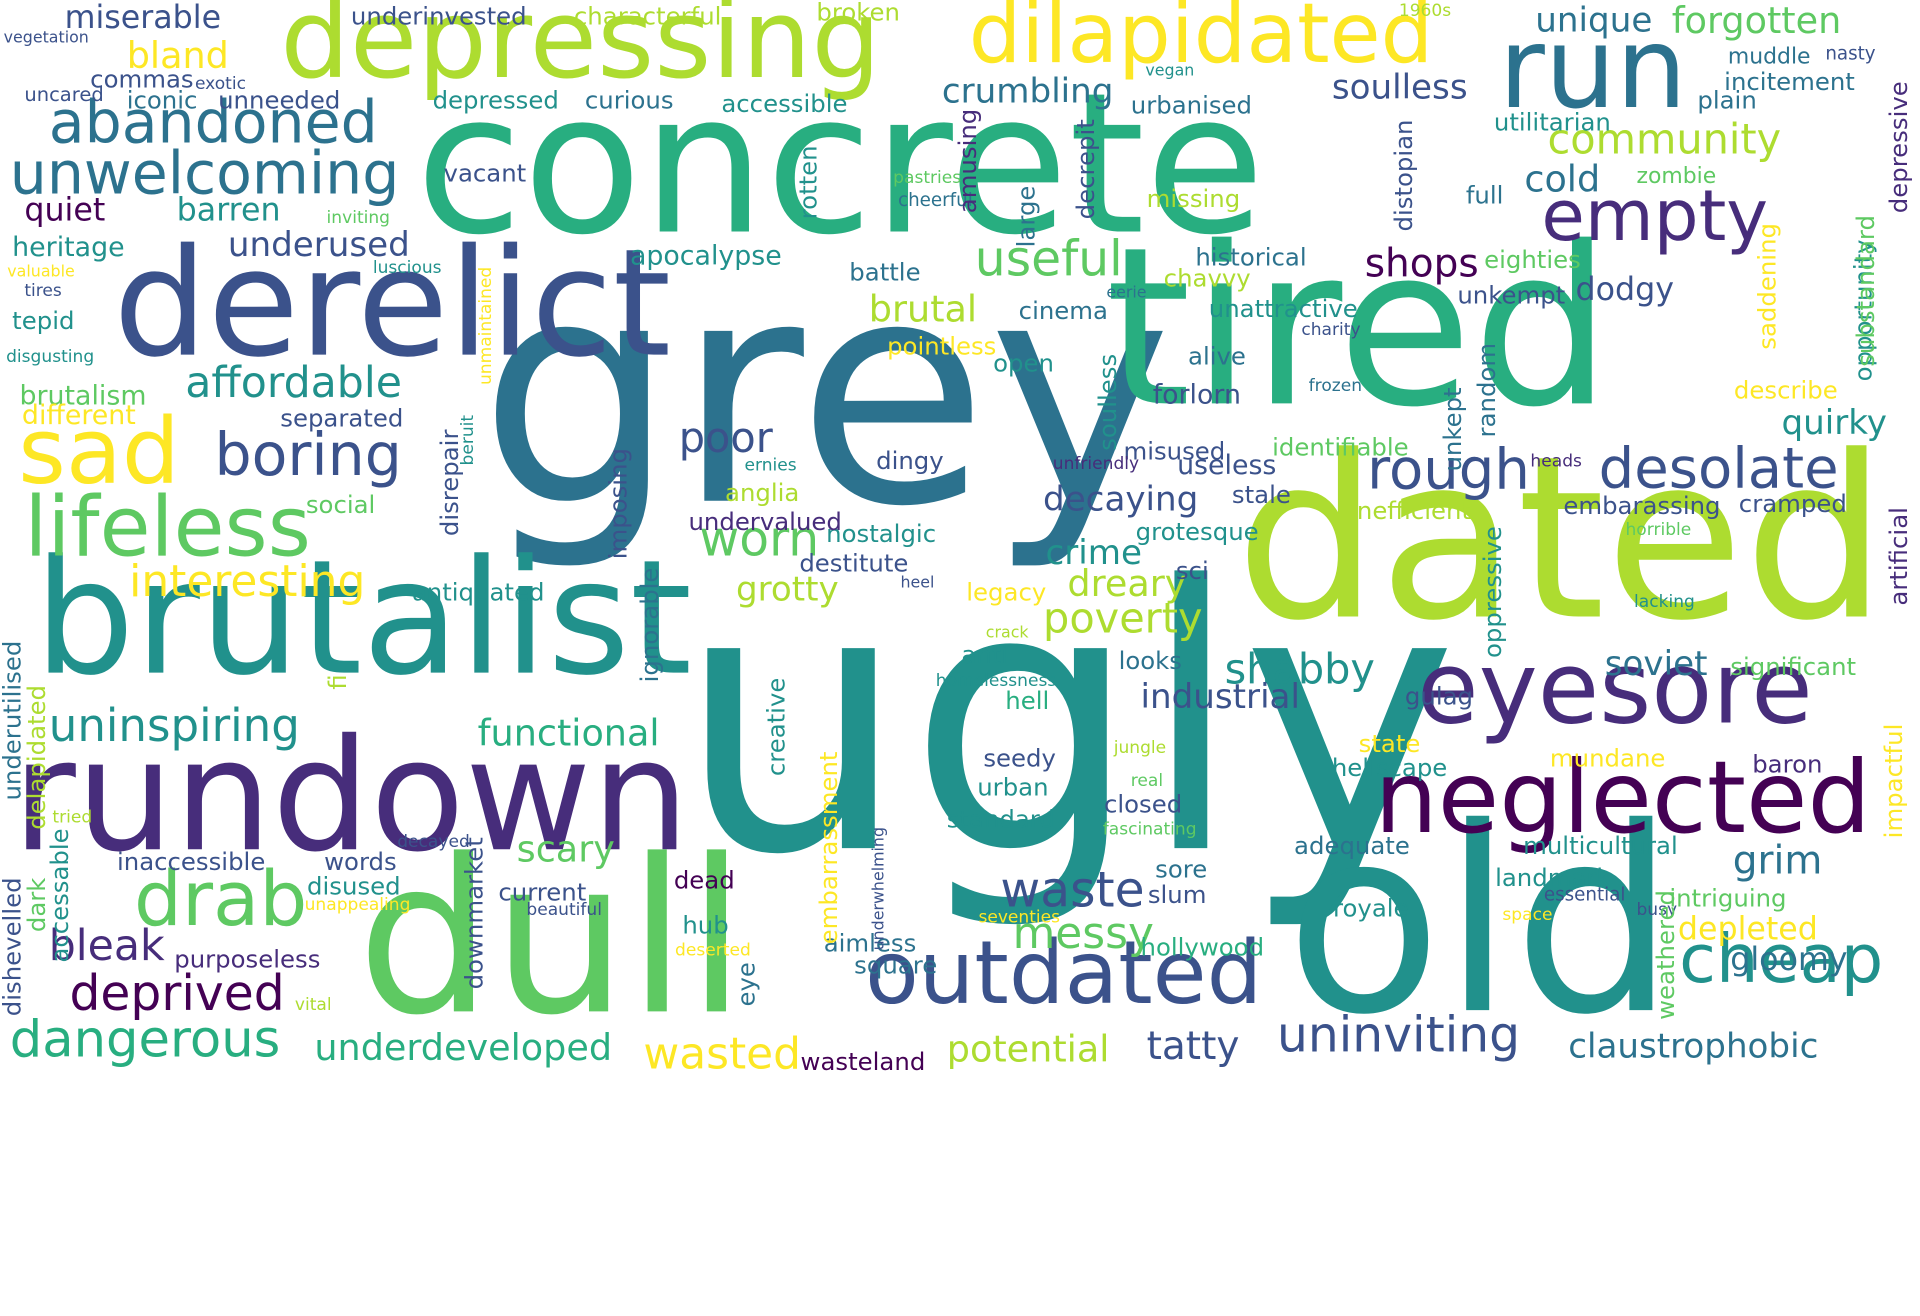  What do you see at coordinates (942, 346) in the screenshot?
I see `word: pointless` at bounding box center [942, 346].